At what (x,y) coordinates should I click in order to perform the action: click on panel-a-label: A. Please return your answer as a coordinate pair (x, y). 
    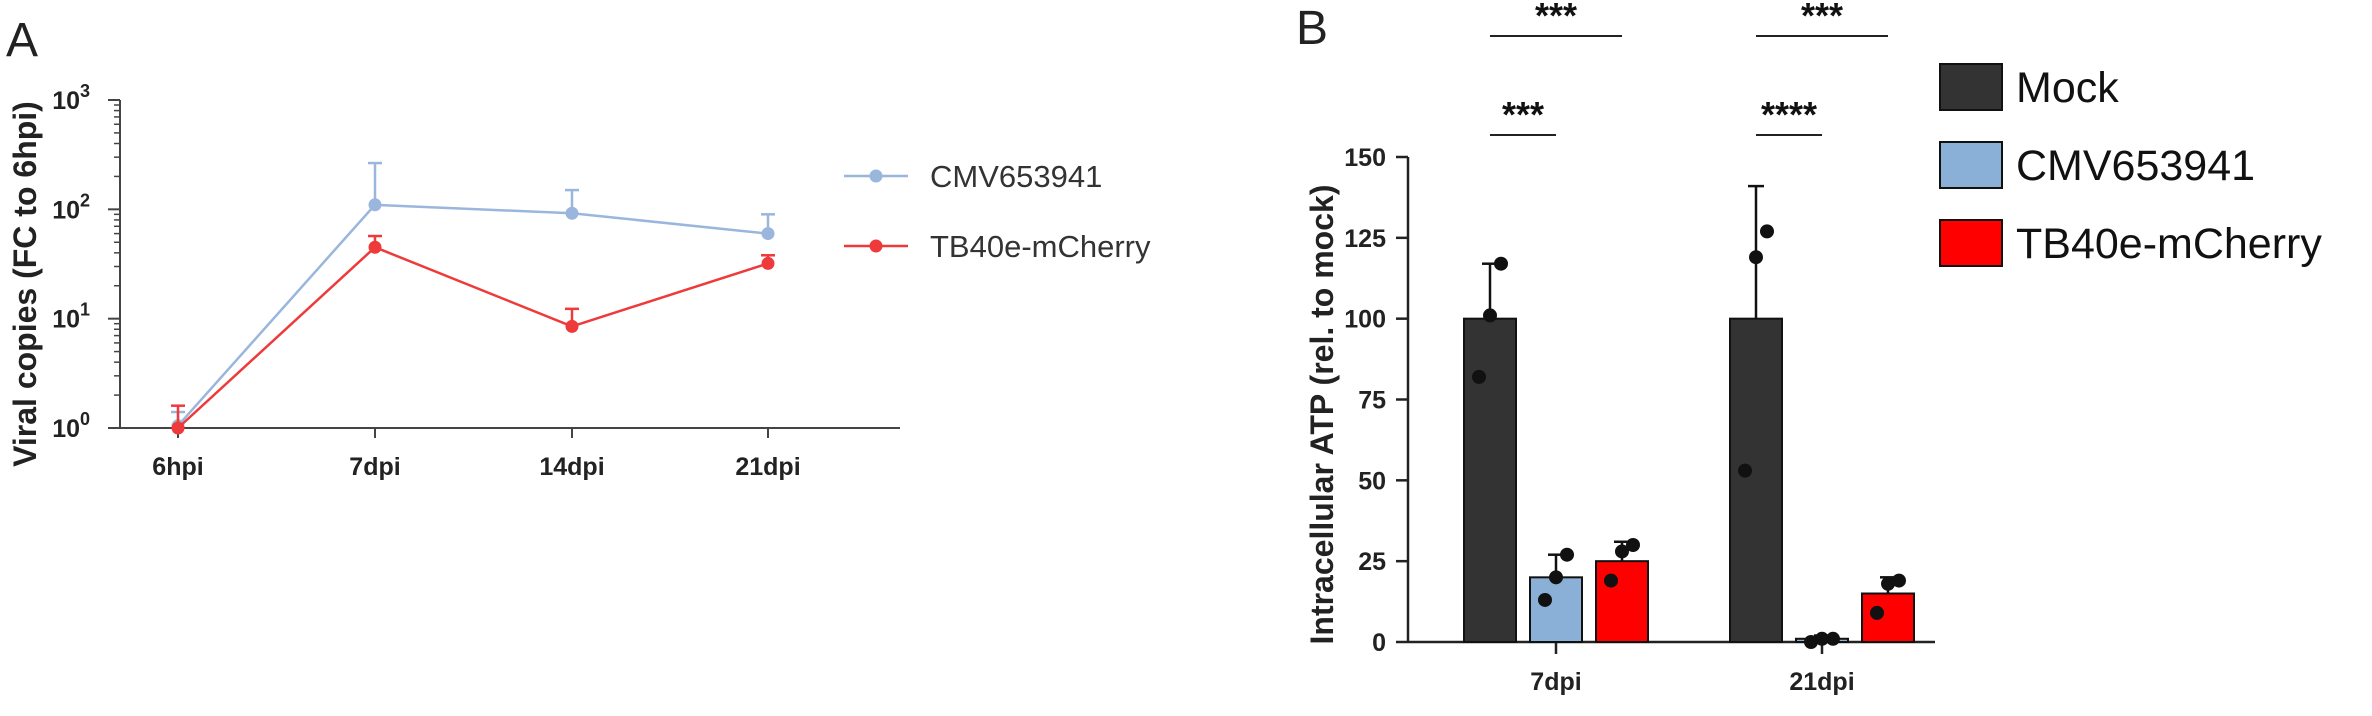
    Looking at the image, I should click on (22, 40).